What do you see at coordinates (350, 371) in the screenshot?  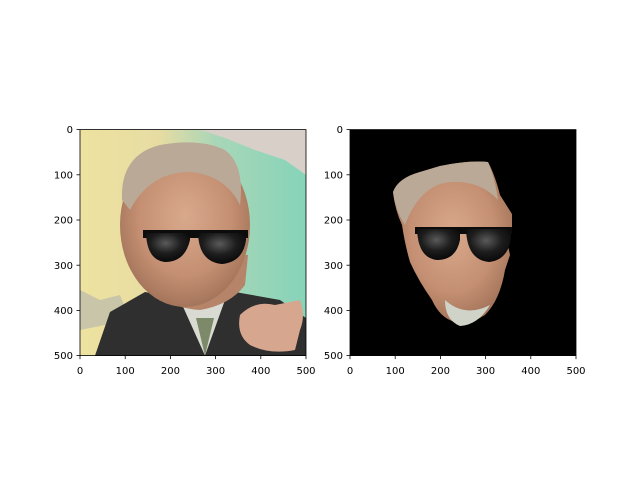 I see `right-xtick-label: 0` at bounding box center [350, 371].